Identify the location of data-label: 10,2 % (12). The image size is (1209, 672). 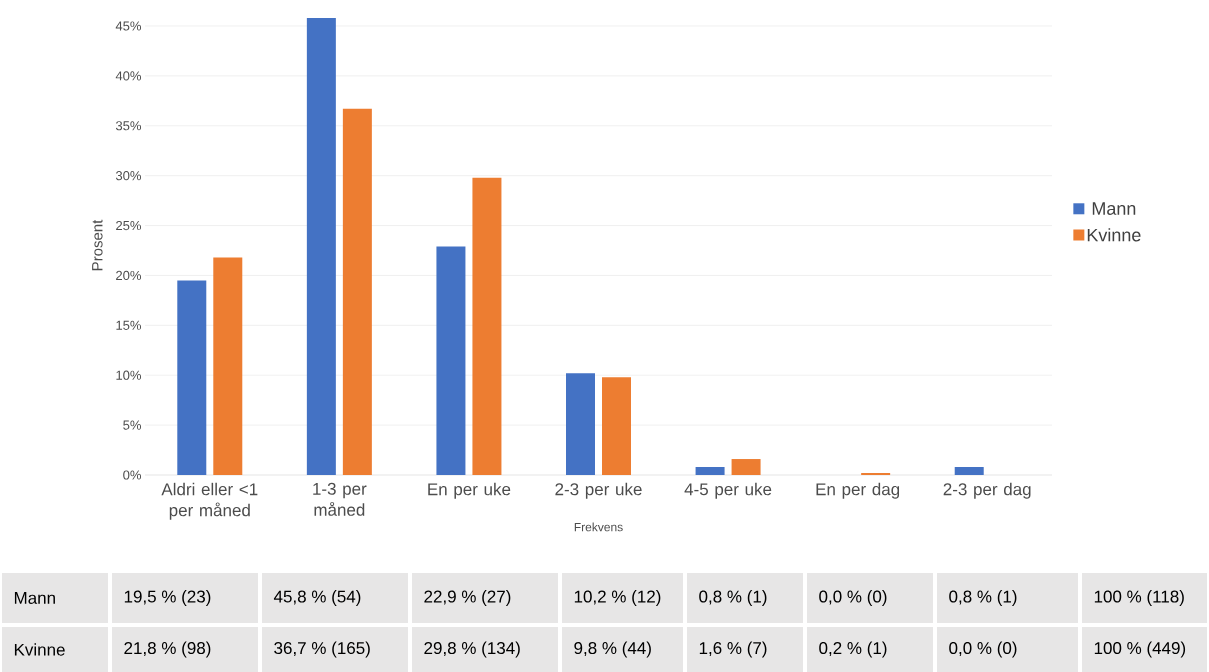
(617, 598).